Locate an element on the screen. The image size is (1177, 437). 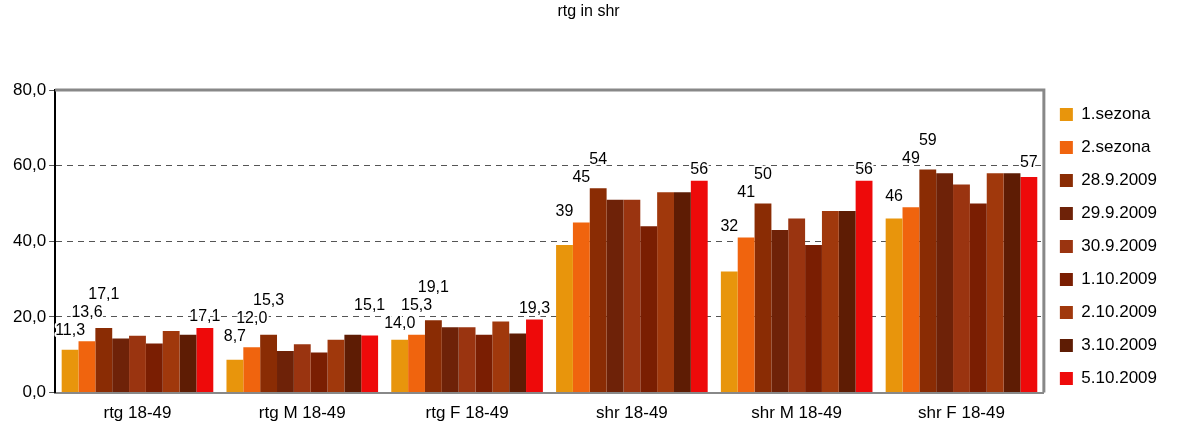
y-tick-label: 80,0 is located at coordinates (29, 89).